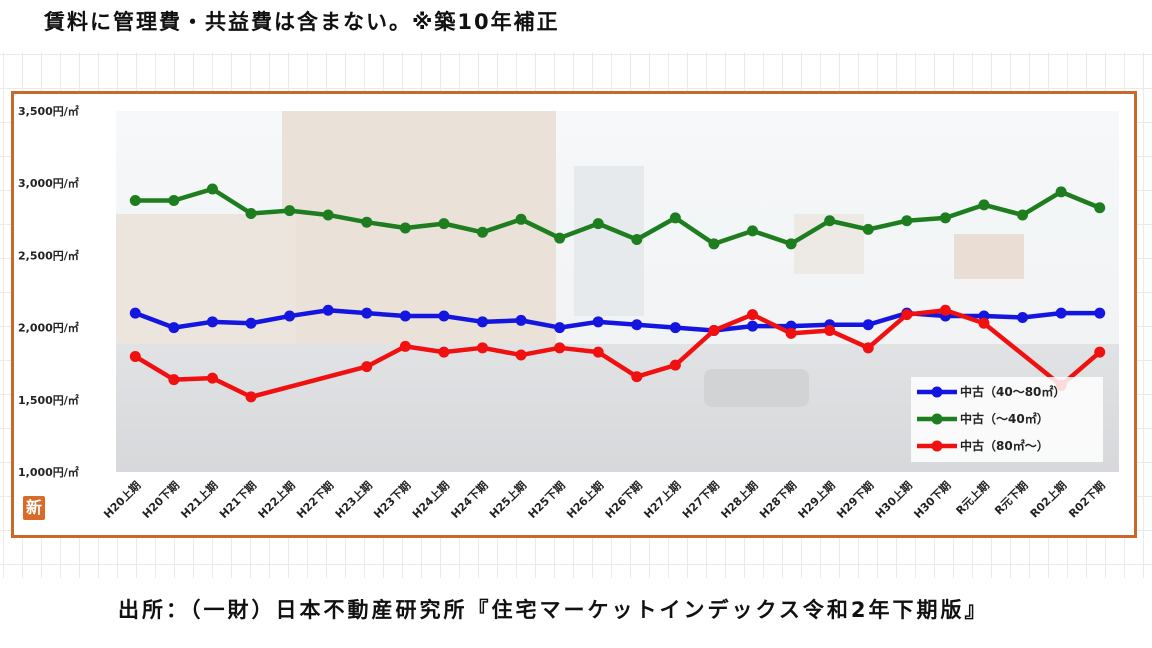 Image resolution: width=1152 pixels, height=648 pixels. I want to click on footer-band, so click(576, 613).